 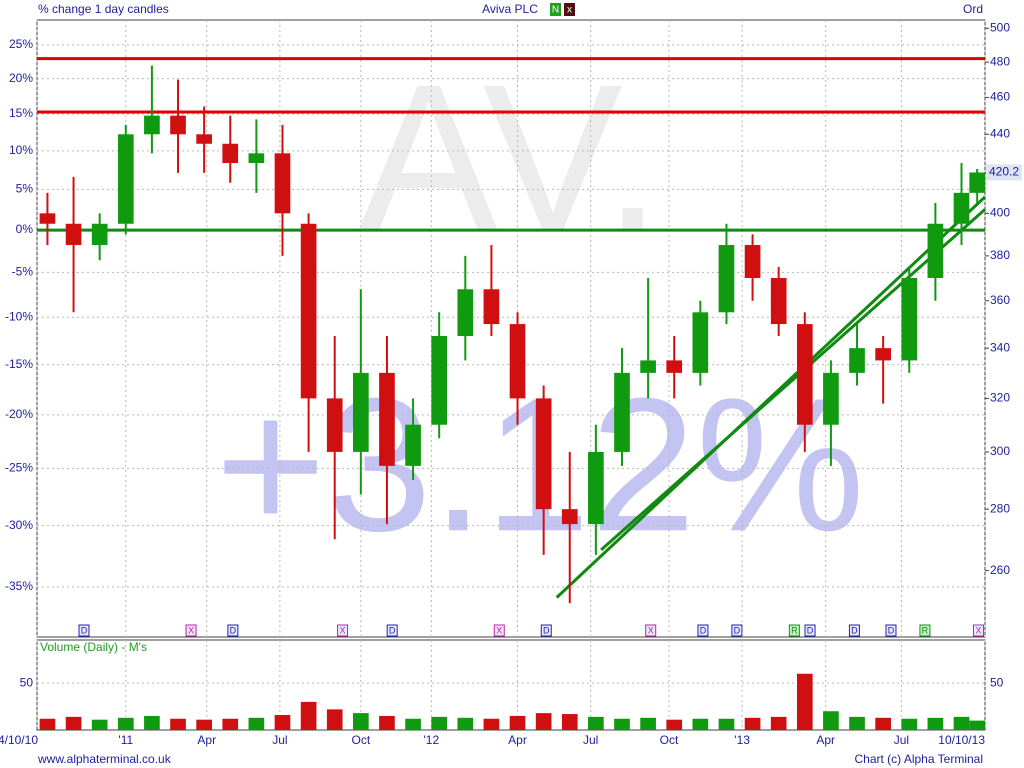 What do you see at coordinates (93, 647) in the screenshot?
I see `volume-label: Volume (Daily) - M's` at bounding box center [93, 647].